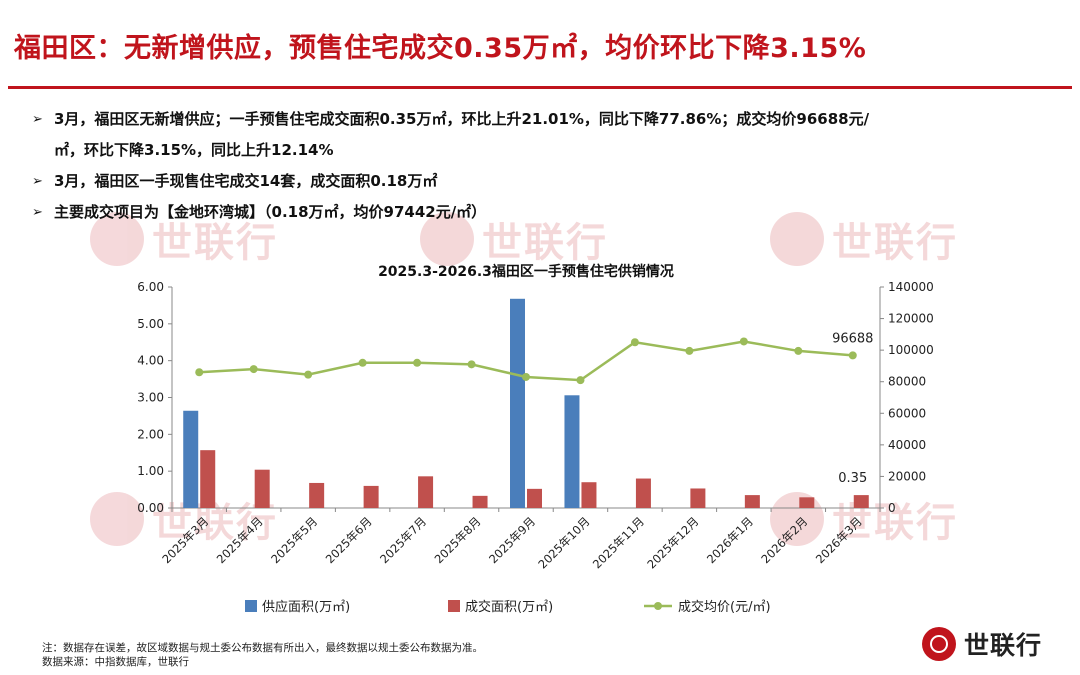  I want to click on x-tick-label: 2026年3月, so click(839, 540).